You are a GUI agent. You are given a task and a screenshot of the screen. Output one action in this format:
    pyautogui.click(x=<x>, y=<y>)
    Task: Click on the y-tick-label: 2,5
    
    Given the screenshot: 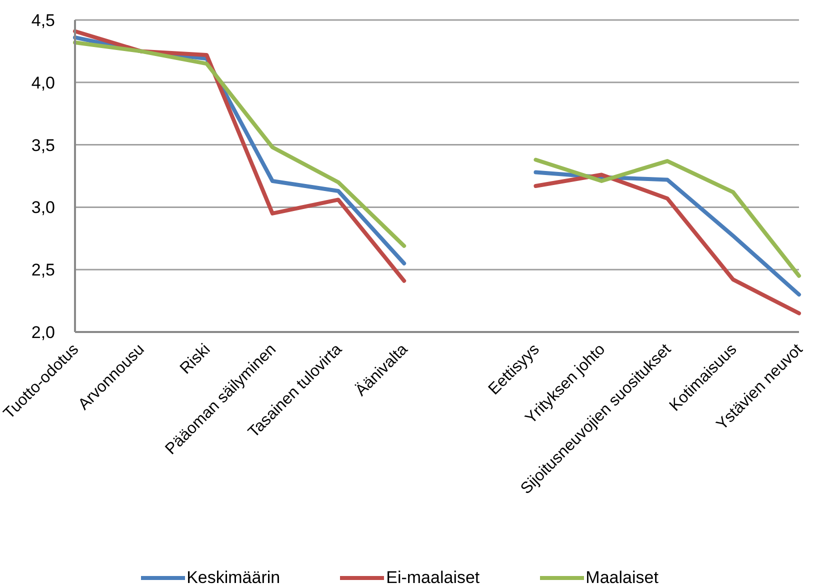 What is the action you would take?
    pyautogui.click(x=43, y=270)
    